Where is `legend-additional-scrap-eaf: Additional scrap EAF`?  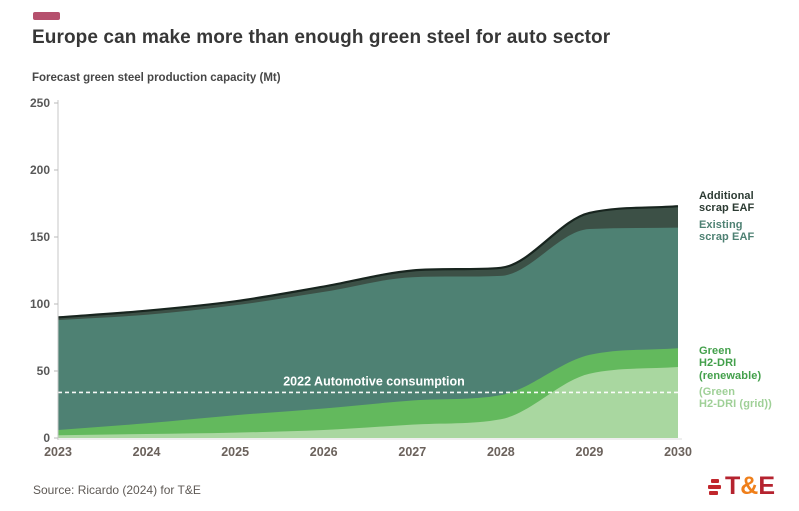 legend-additional-scrap-eaf: Additional scrap EAF is located at coordinates (727, 202).